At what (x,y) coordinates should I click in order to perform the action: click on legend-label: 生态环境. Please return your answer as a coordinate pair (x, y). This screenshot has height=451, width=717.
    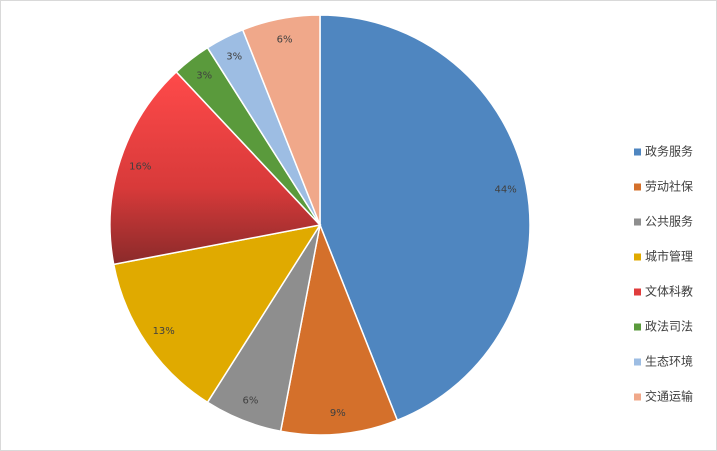
    Looking at the image, I should click on (669, 361).